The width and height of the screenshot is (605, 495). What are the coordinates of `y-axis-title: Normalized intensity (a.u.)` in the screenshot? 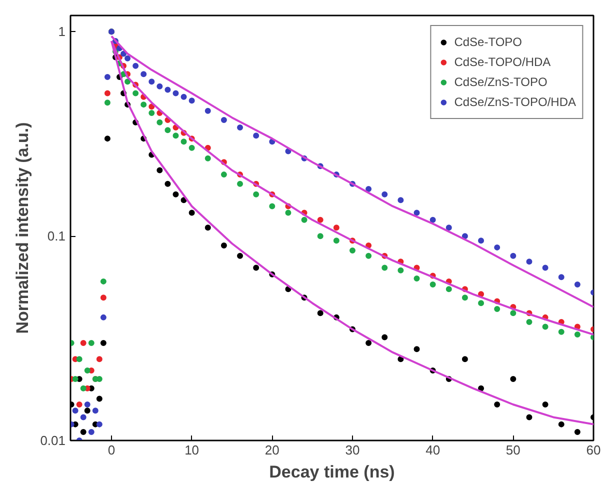 It's located at (22, 228).